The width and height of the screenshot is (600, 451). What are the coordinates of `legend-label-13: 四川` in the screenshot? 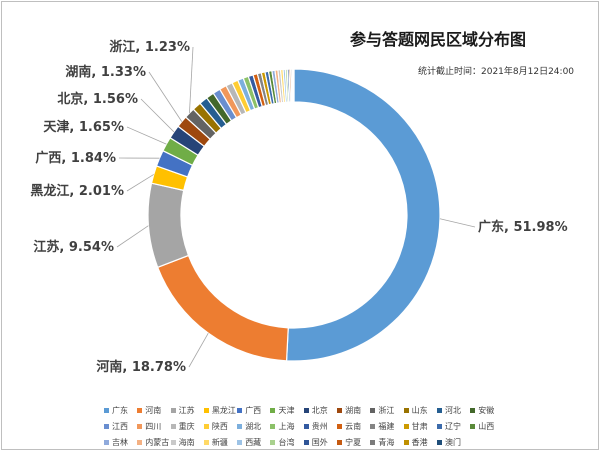 It's located at (153, 426).